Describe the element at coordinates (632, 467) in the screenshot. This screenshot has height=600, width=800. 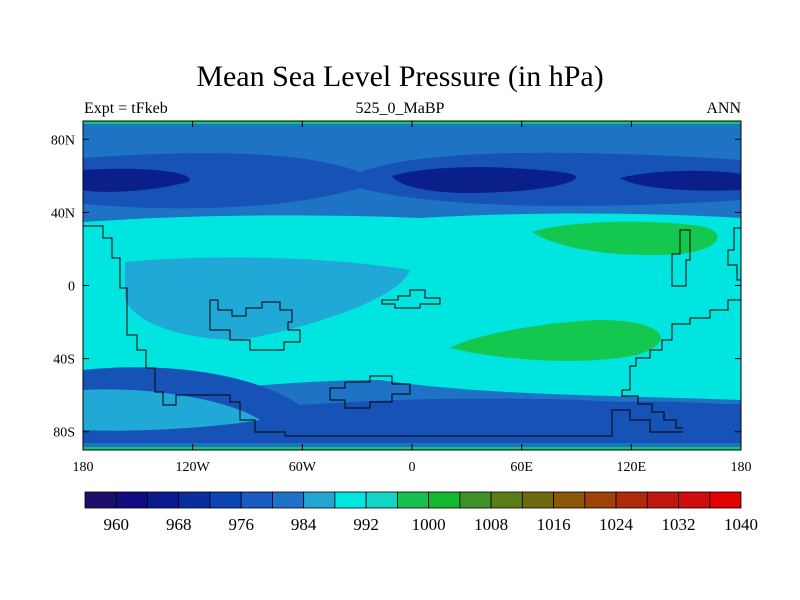
I see `lon-label: 120E` at that location.